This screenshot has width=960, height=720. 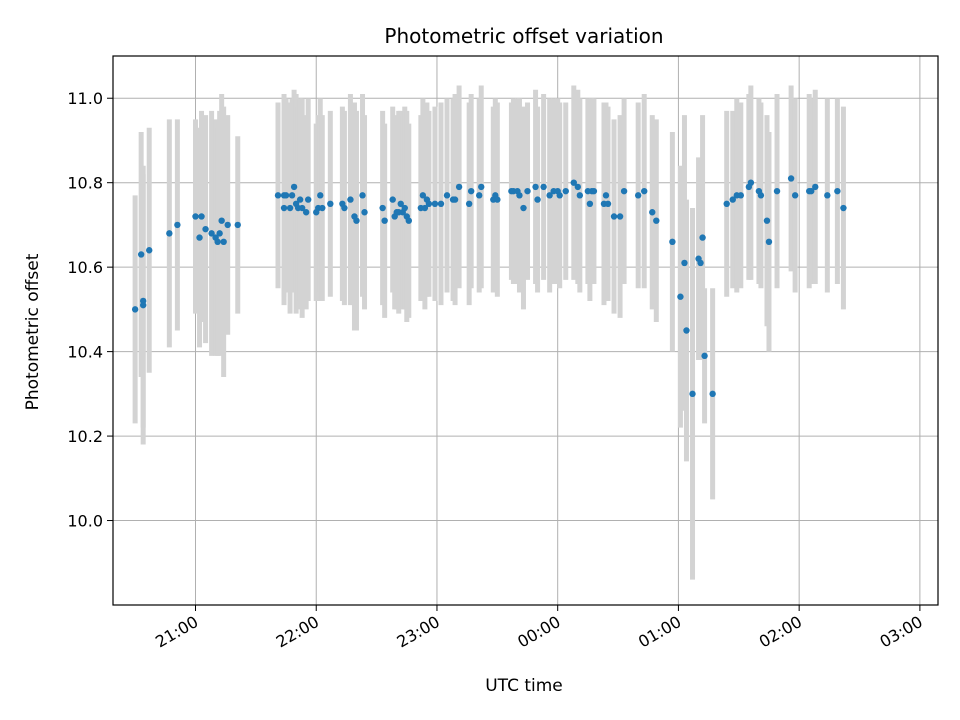 I want to click on y-tick-label: 10.4, so click(x=85, y=352).